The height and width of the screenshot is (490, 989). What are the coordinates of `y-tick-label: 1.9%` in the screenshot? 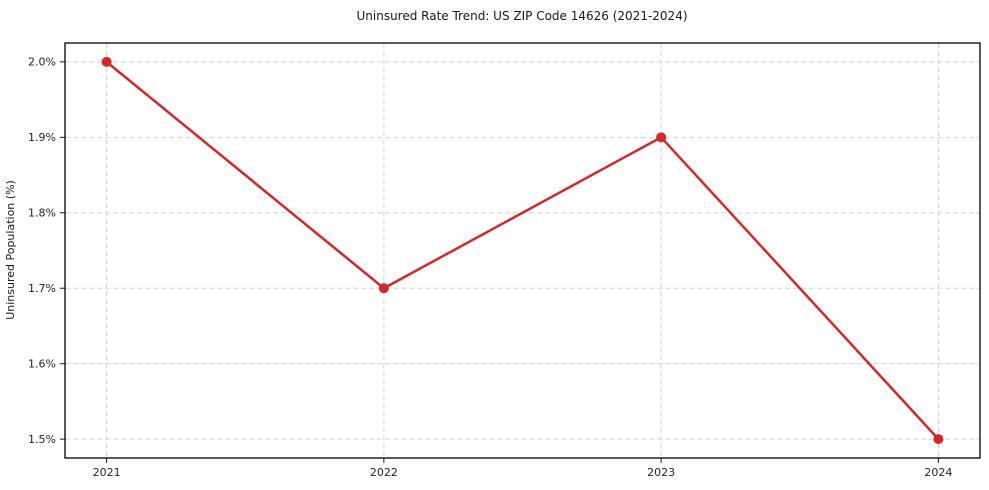 It's located at (42, 137).